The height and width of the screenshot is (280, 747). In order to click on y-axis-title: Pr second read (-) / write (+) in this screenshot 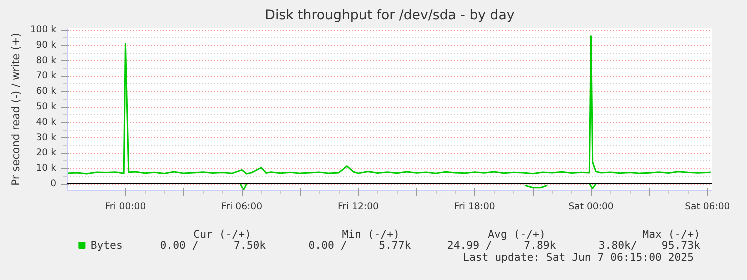, I will do `click(15, 109)`.